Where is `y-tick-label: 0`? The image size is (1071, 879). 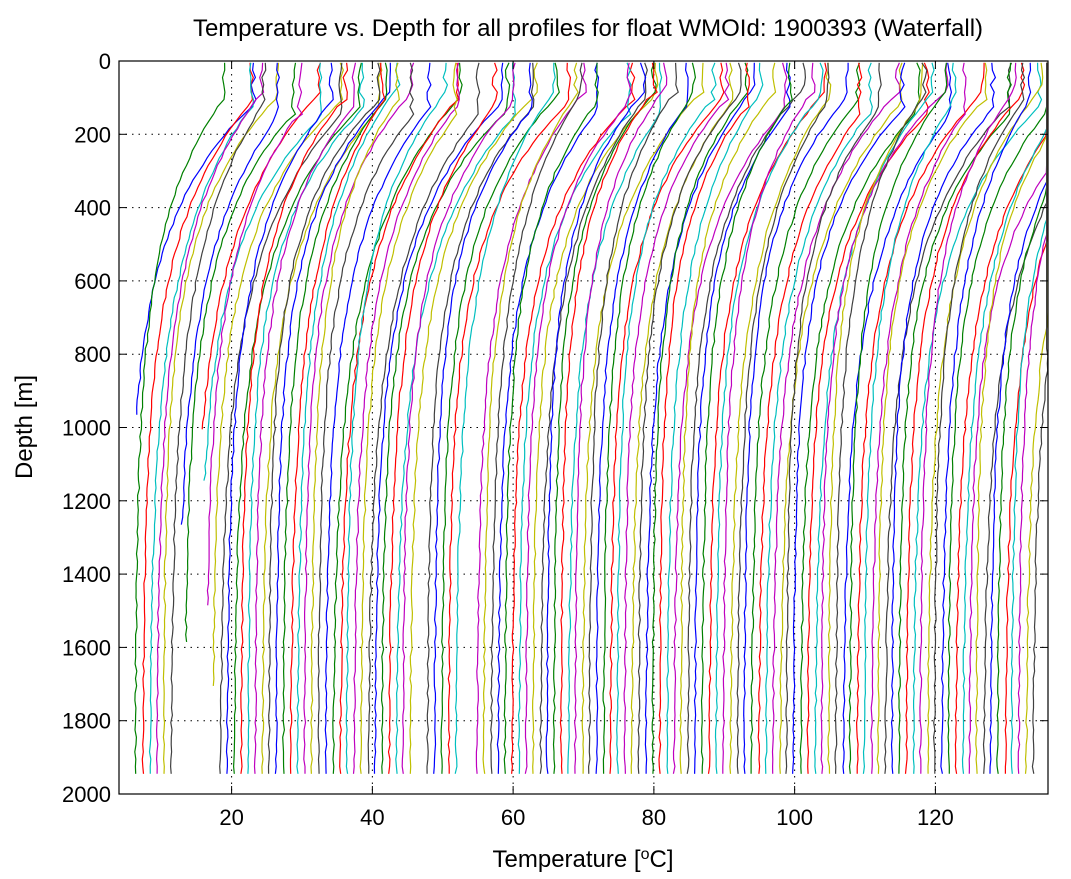
y-tick-label: 0 is located at coordinates (105, 61).